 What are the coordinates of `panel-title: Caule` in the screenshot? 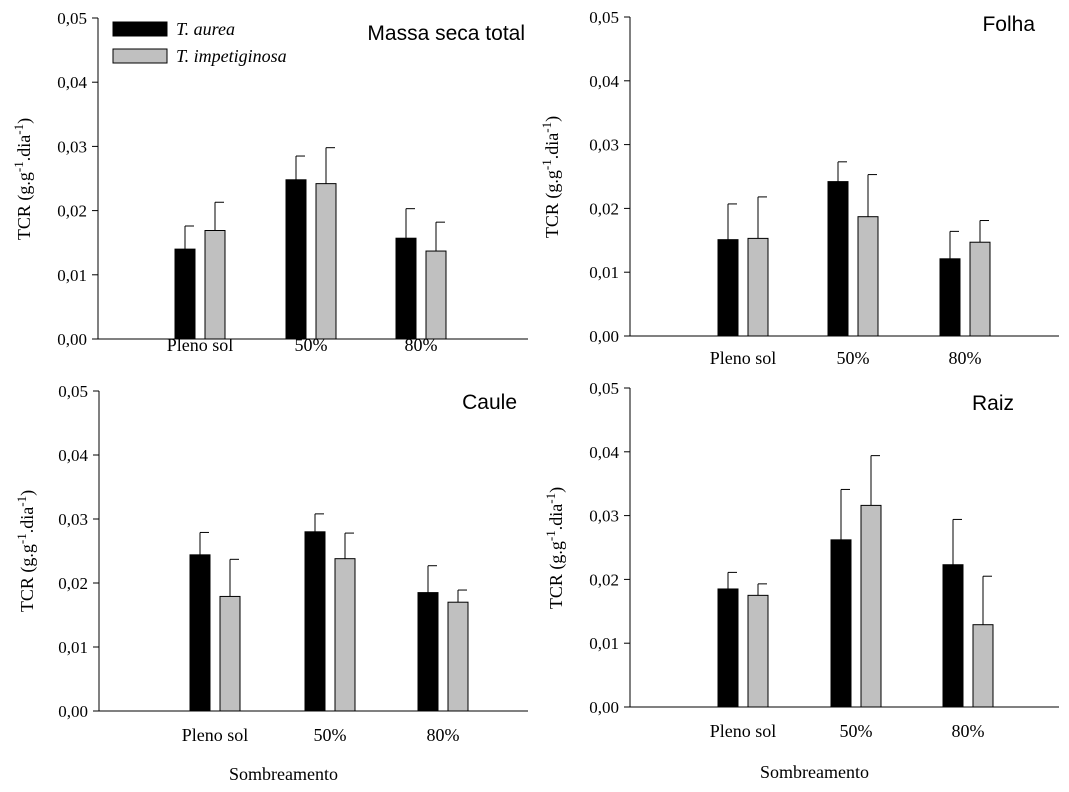 It's located at (489, 402).